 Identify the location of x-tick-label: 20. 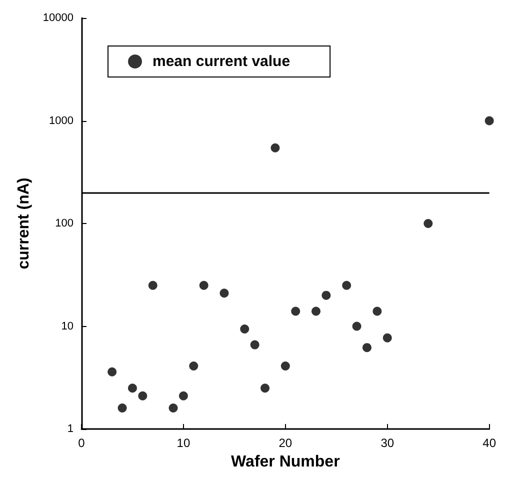
(285, 443).